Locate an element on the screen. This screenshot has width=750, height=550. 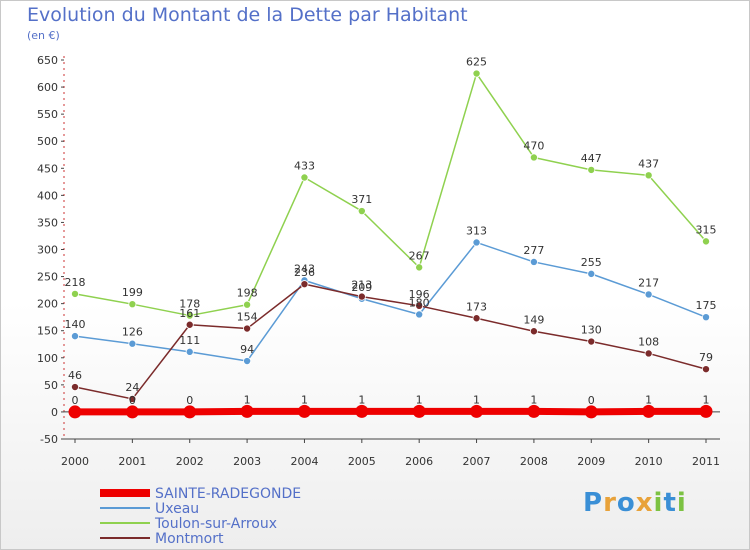
y-tick-label: 250 is located at coordinates (47, 277).